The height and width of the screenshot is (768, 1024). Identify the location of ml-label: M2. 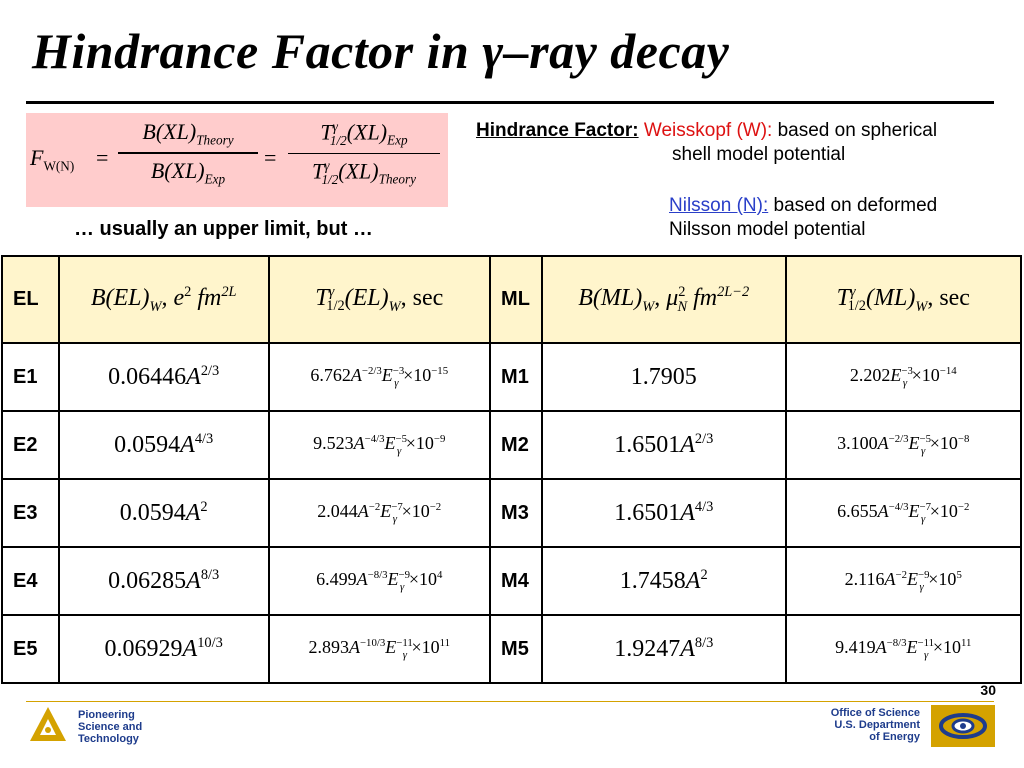
(516, 445).